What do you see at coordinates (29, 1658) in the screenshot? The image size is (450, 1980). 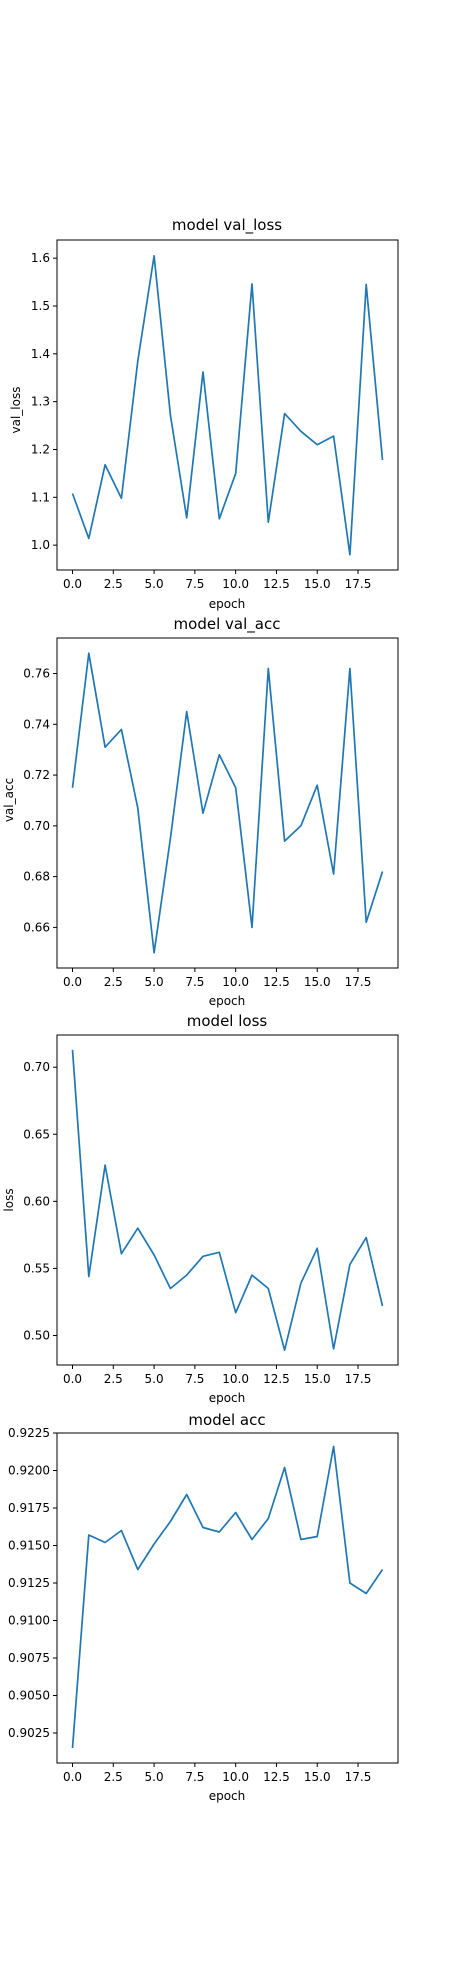 I see `y-tick-label: 0.9075` at bounding box center [29, 1658].